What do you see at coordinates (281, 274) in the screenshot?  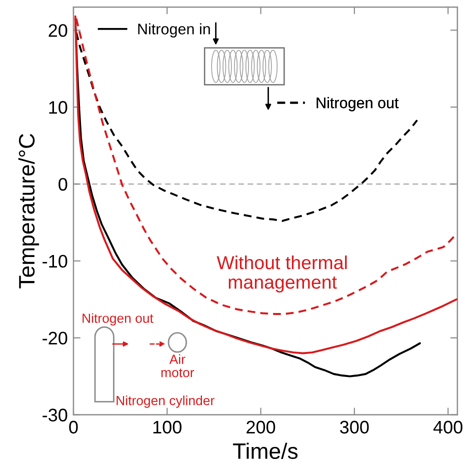 I see `series-label: Without thermal management` at bounding box center [281, 274].